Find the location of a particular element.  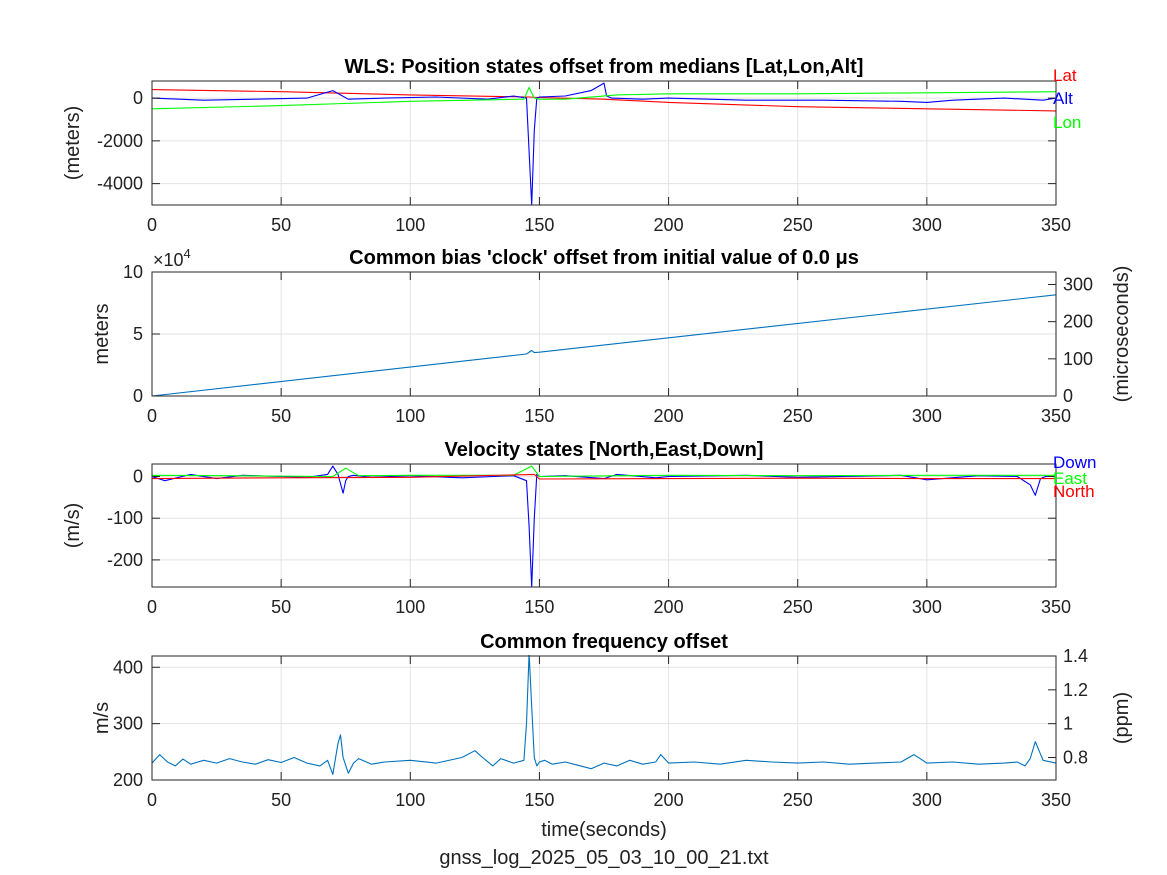

y-tick-label: 300 is located at coordinates (128, 724).